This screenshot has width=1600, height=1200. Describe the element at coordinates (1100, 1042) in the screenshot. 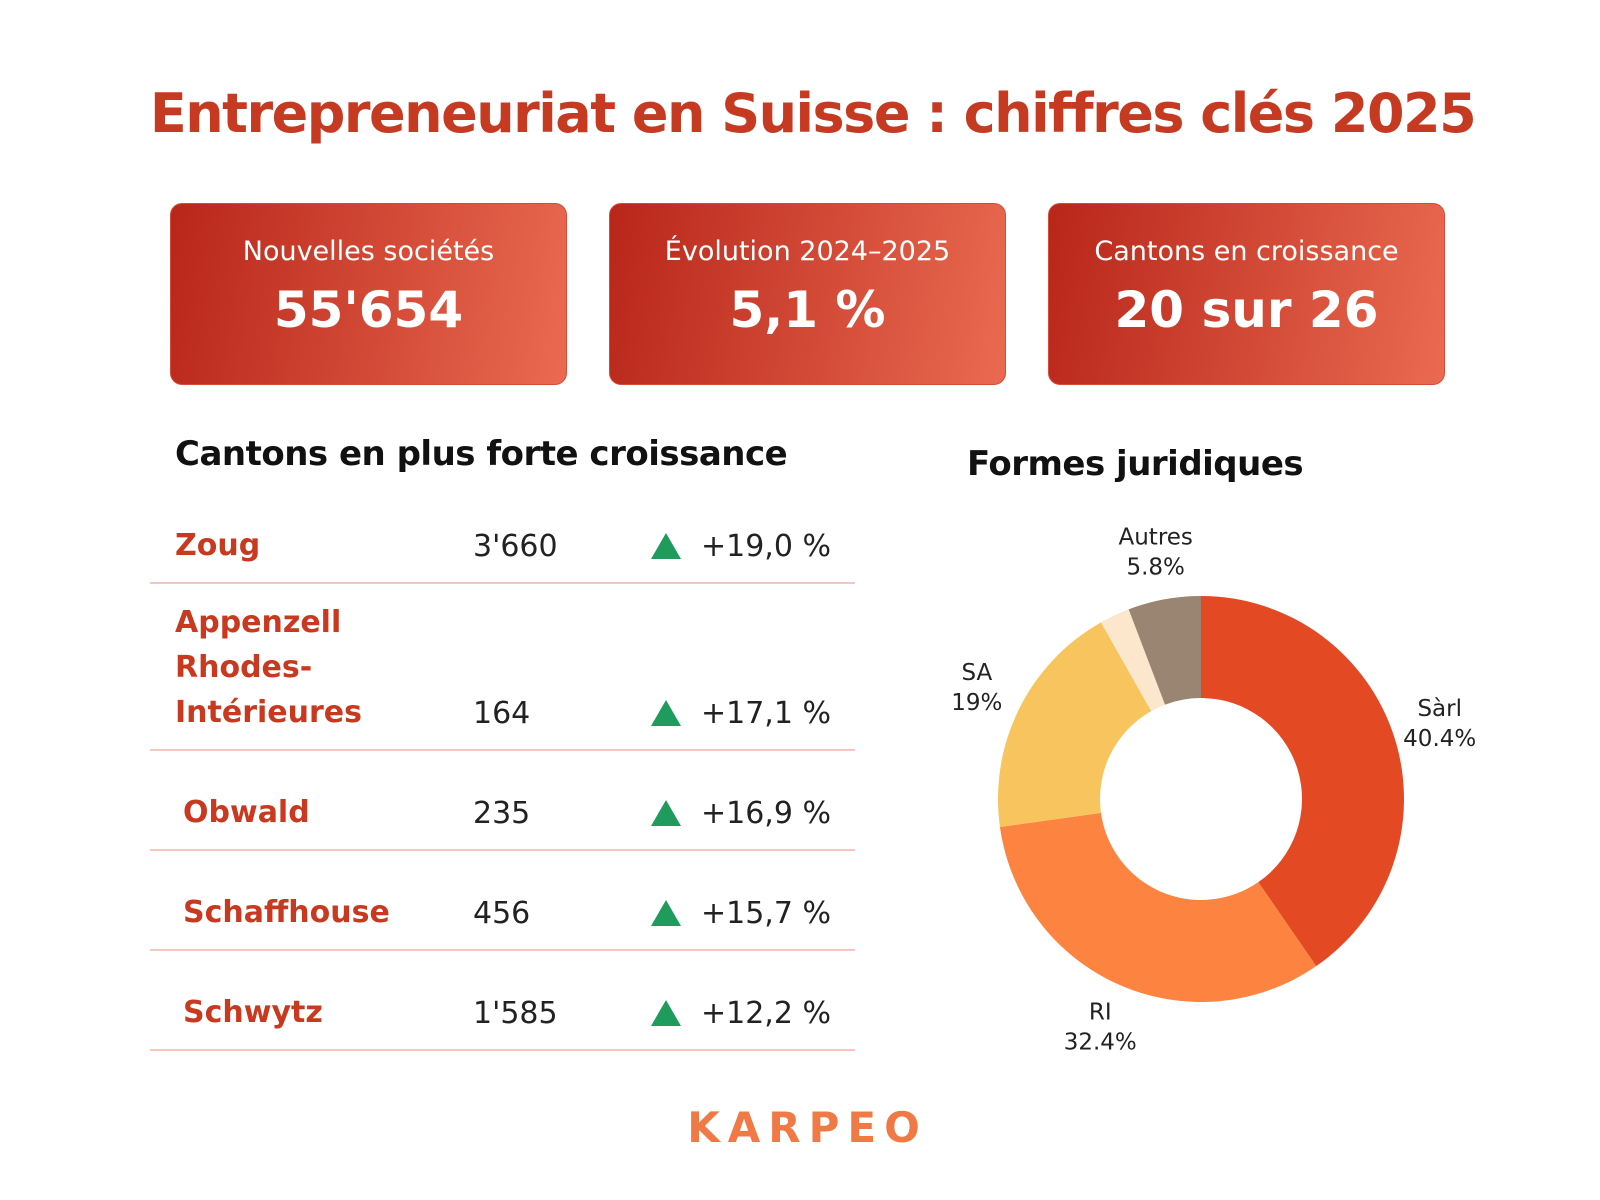

I see `slice-value-label: 32.4%` at that location.